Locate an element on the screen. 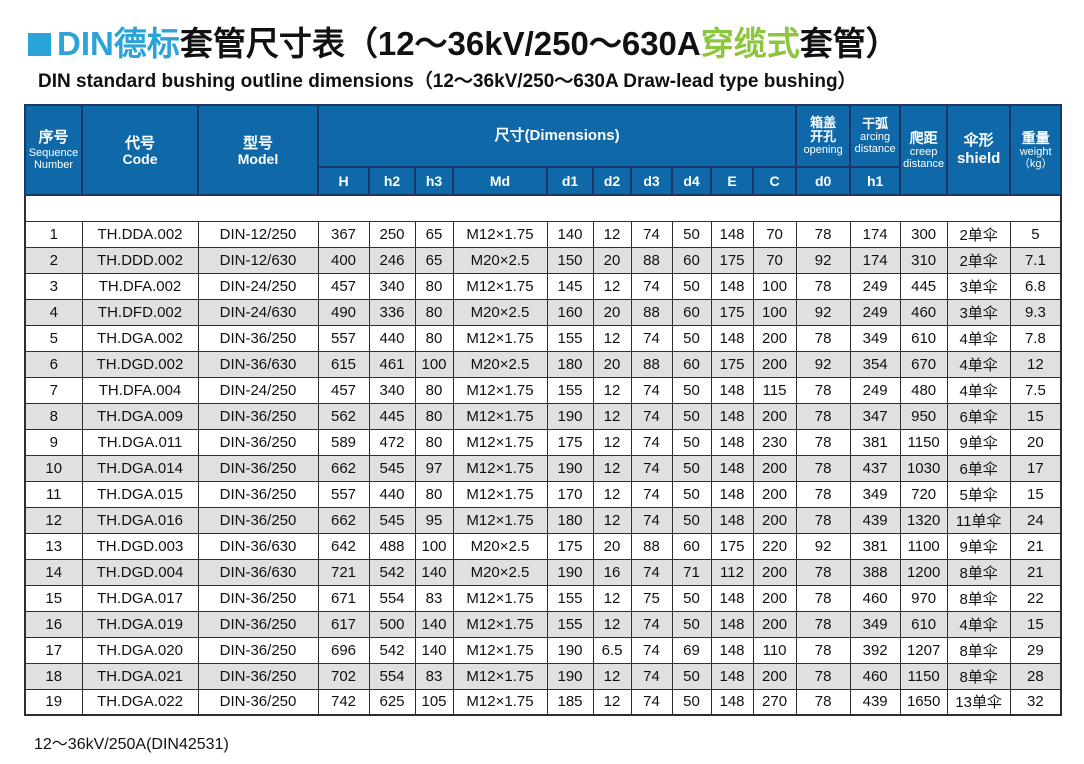 Image resolution: width=1084 pixels, height=764 pixels. table-cell: 174 is located at coordinates (875, 234).